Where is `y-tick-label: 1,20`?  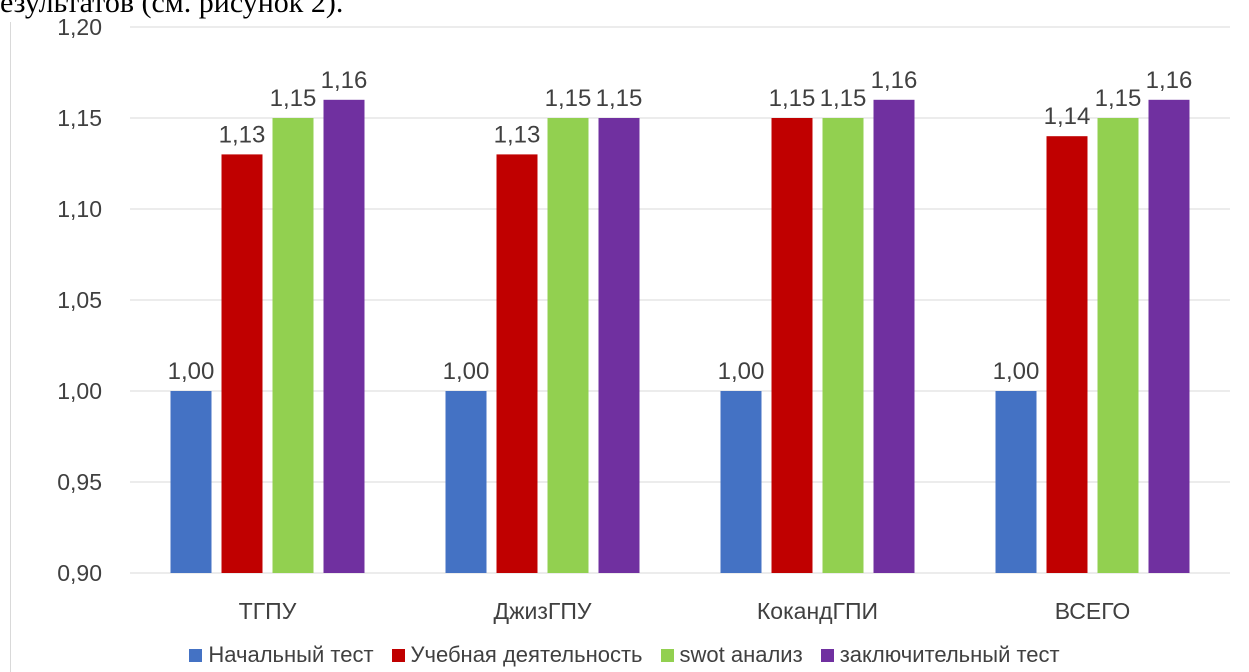
y-tick-label: 1,20 is located at coordinates (79, 27).